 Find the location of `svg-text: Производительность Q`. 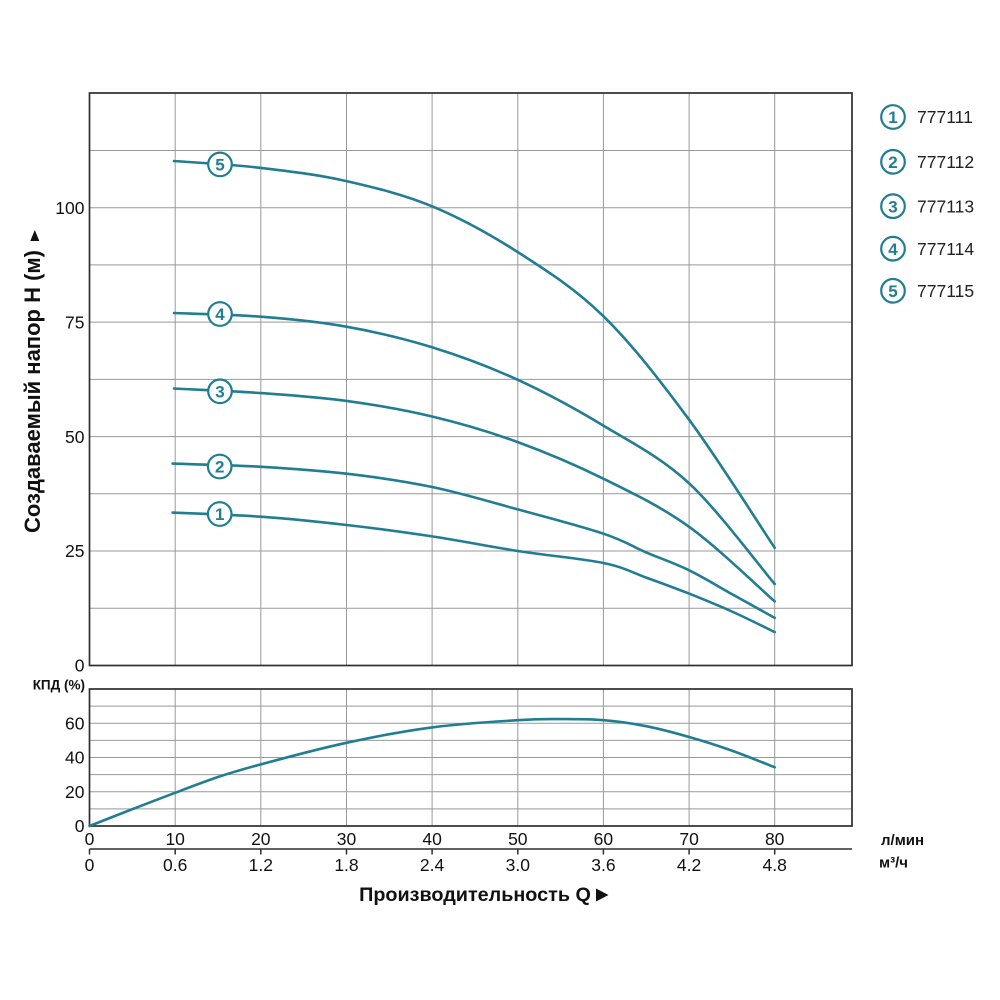

svg-text: Производительность Q is located at coordinates (475, 895).